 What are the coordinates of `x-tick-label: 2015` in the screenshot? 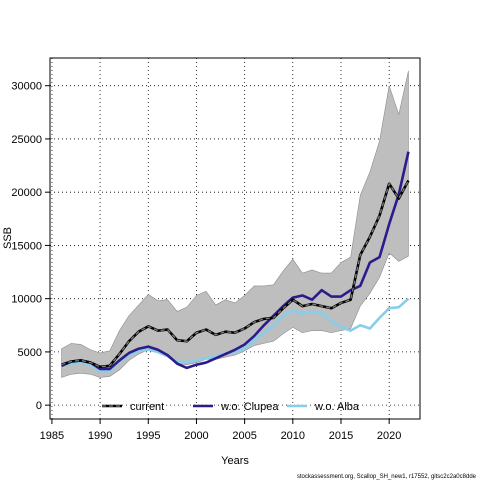 It's located at (341, 436).